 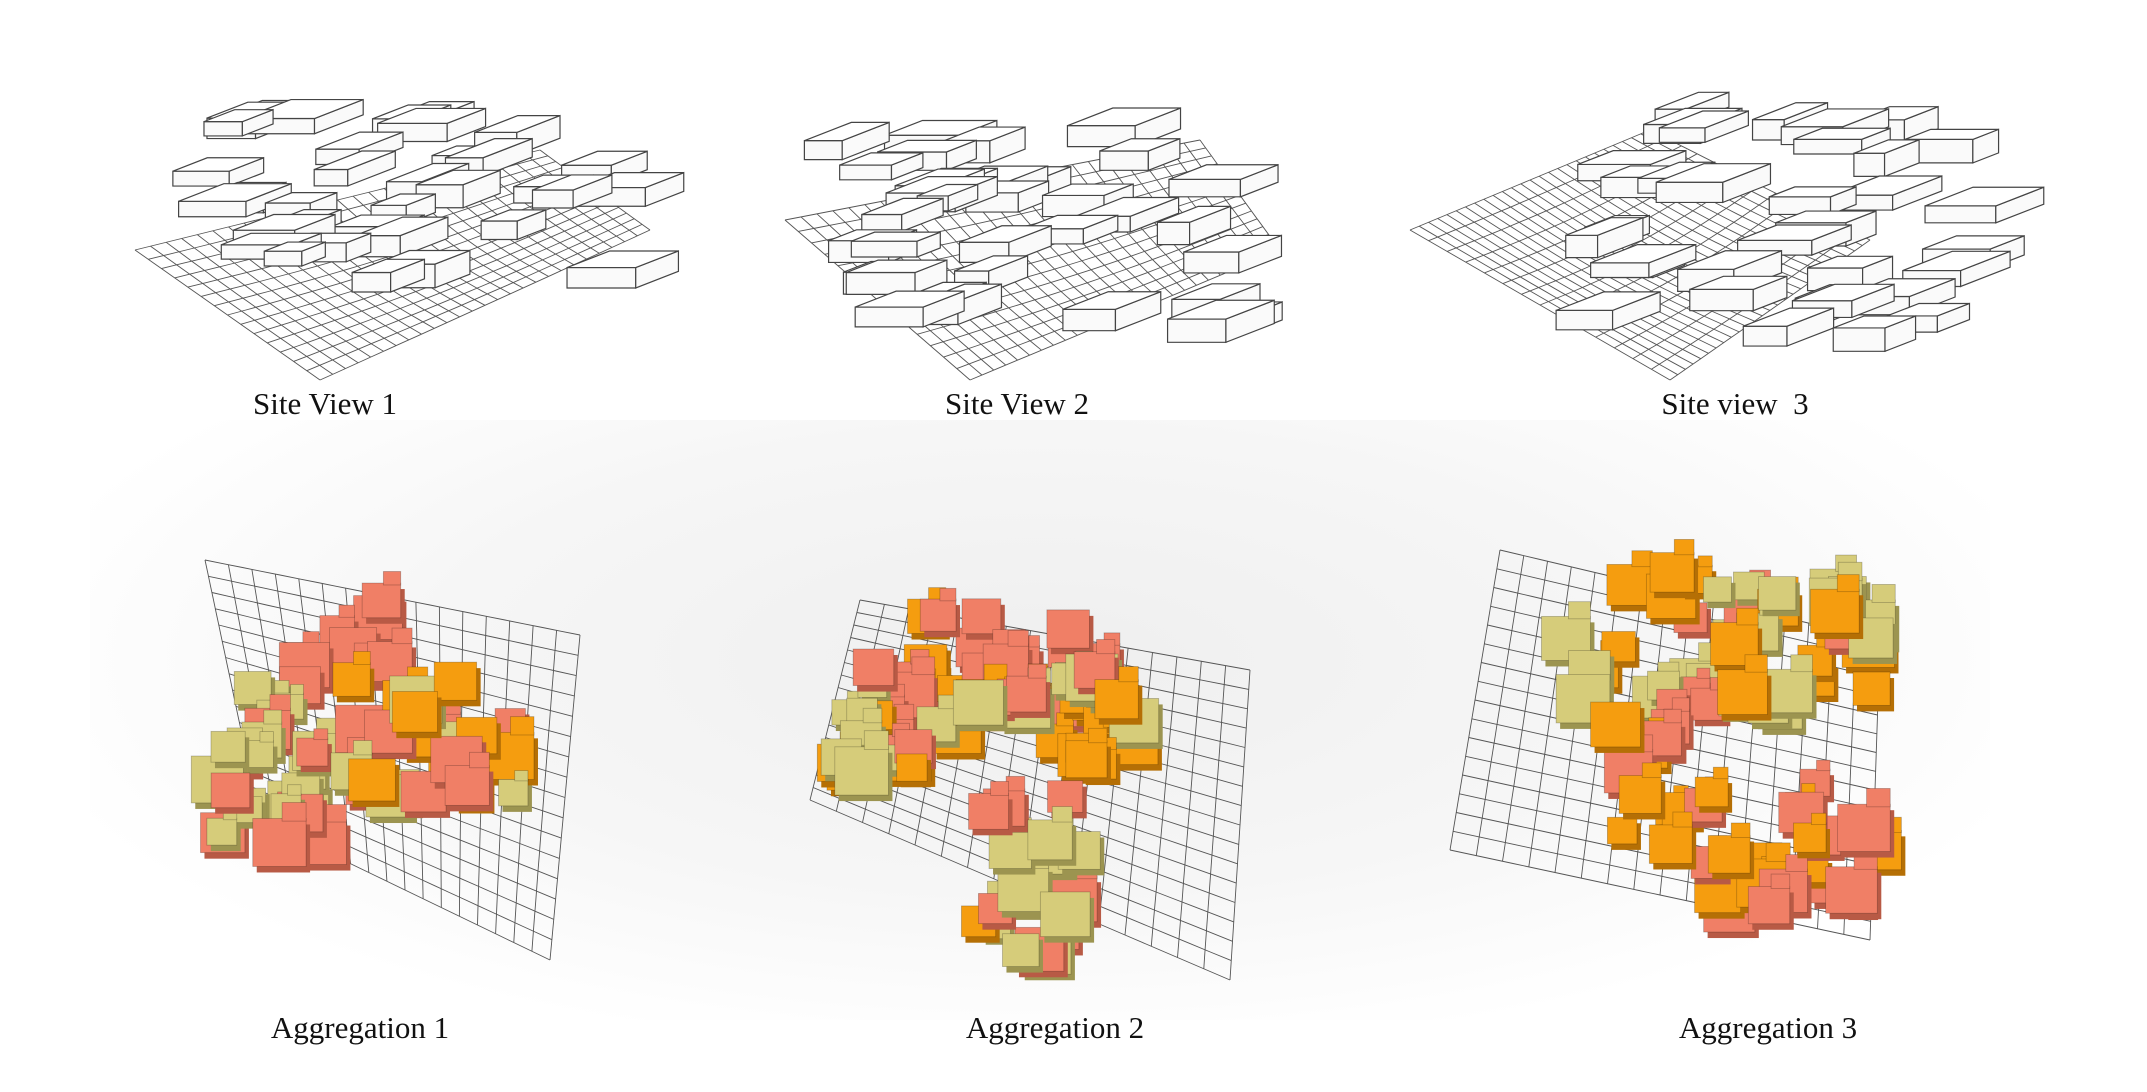 What do you see at coordinates (1677, 739) in the screenshot?
I see `aggregation-3-svg` at bounding box center [1677, 739].